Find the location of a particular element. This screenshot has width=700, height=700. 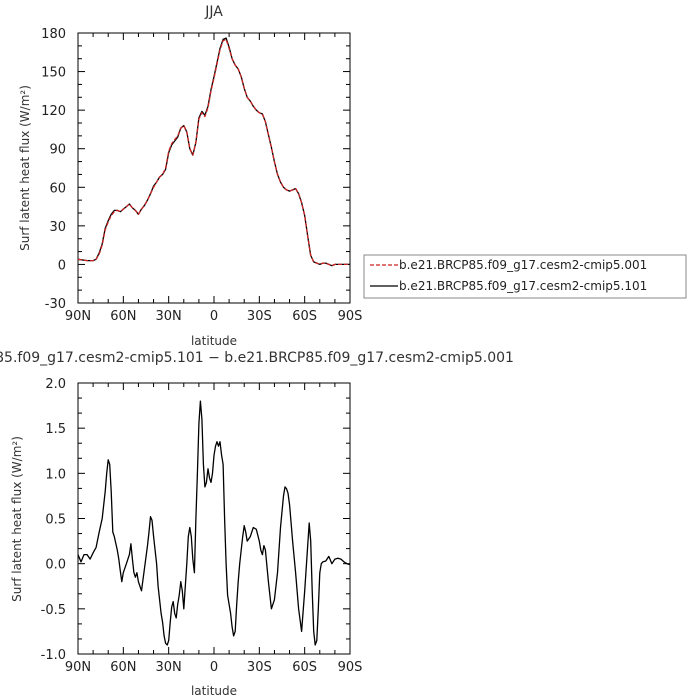

top-y-axis-label: Surf latent heat flux (W/m²) is located at coordinates (25, 168).